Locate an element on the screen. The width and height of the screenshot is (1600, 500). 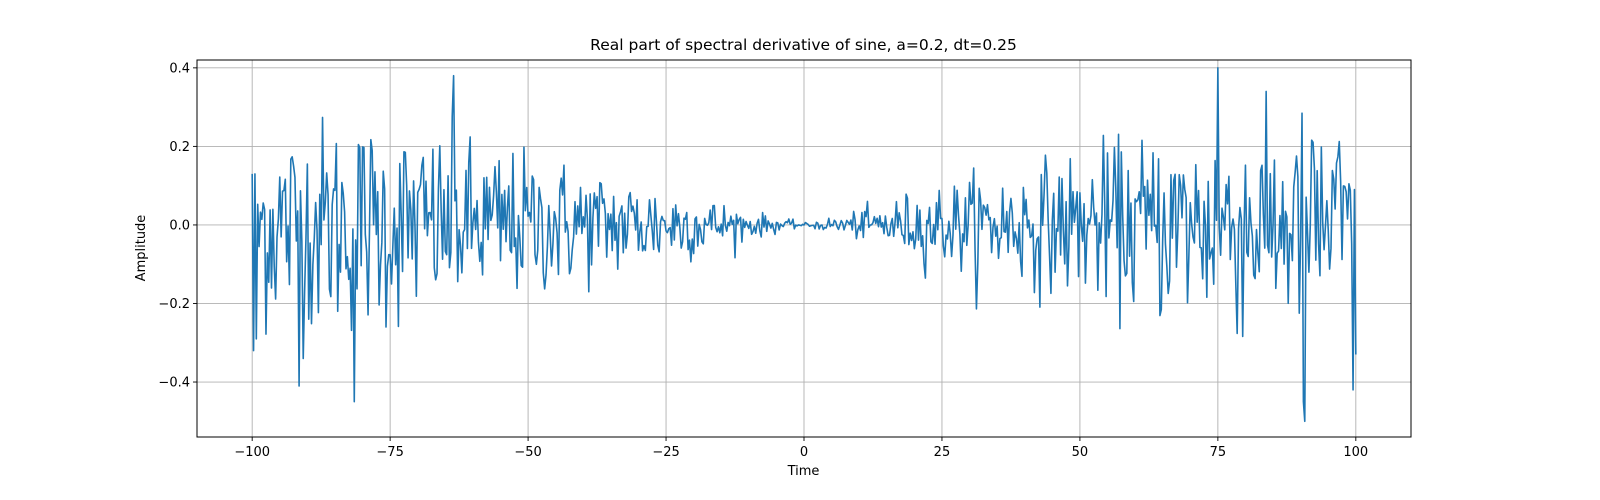
x-tick-label: 100 is located at coordinates (1355, 452).